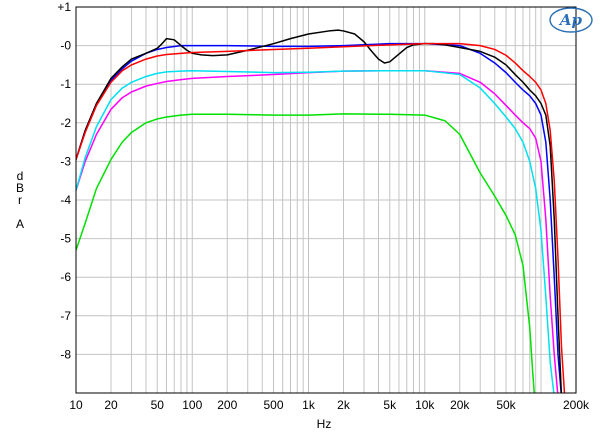 The height and width of the screenshot is (436, 600). Describe the element at coordinates (20, 224) in the screenshot. I see `y-axis-label-char: A` at that location.